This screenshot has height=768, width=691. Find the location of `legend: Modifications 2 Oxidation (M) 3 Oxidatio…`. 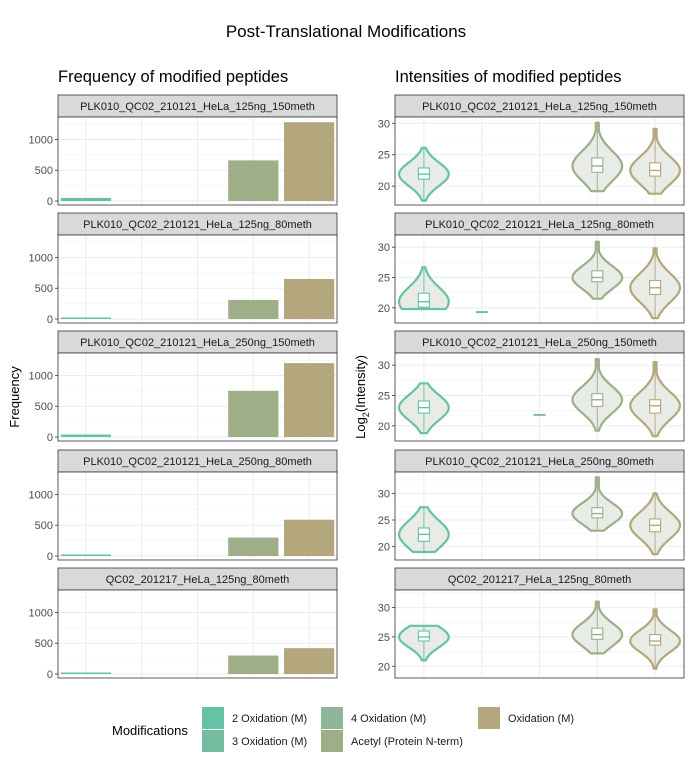

legend: Modifications 2 Oxidation (M) 3 Oxidatio… is located at coordinates (343, 729).